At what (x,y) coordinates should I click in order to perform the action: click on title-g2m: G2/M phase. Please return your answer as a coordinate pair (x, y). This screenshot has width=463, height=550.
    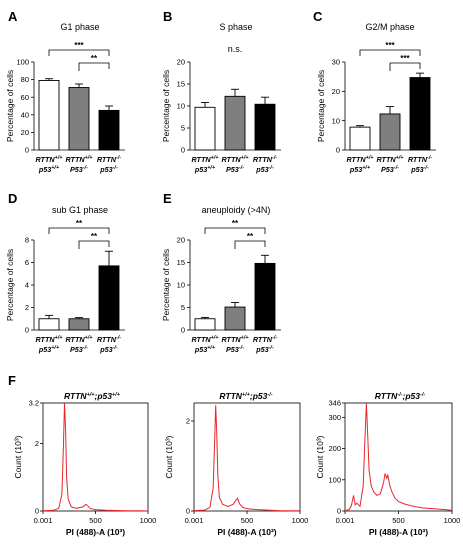
    Looking at the image, I should click on (389, 27).